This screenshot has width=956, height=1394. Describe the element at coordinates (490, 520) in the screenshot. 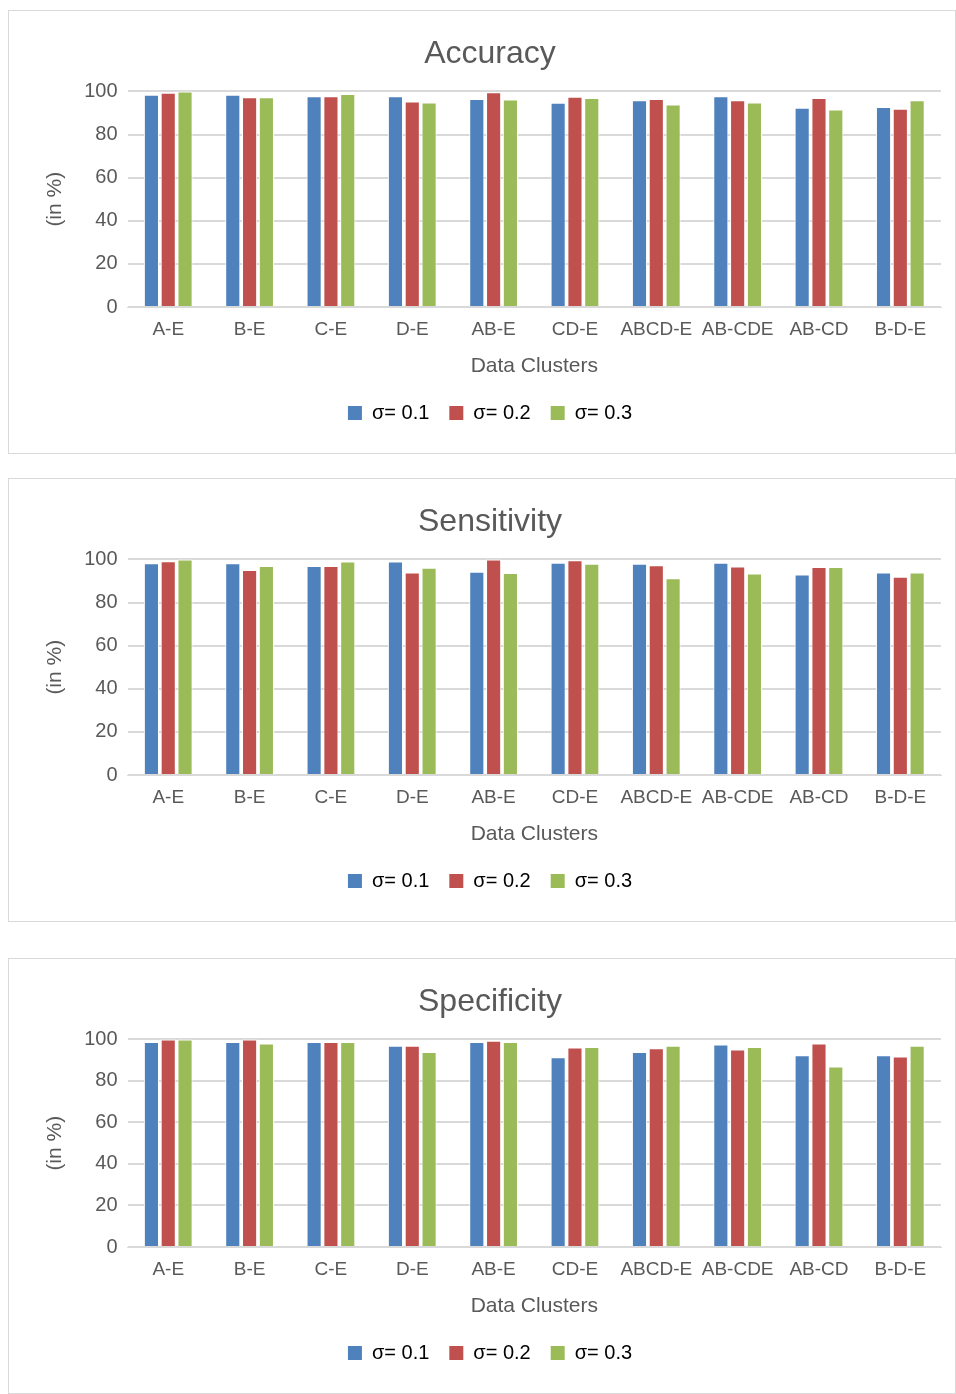

I see `chart-title: Sensitivity` at that location.